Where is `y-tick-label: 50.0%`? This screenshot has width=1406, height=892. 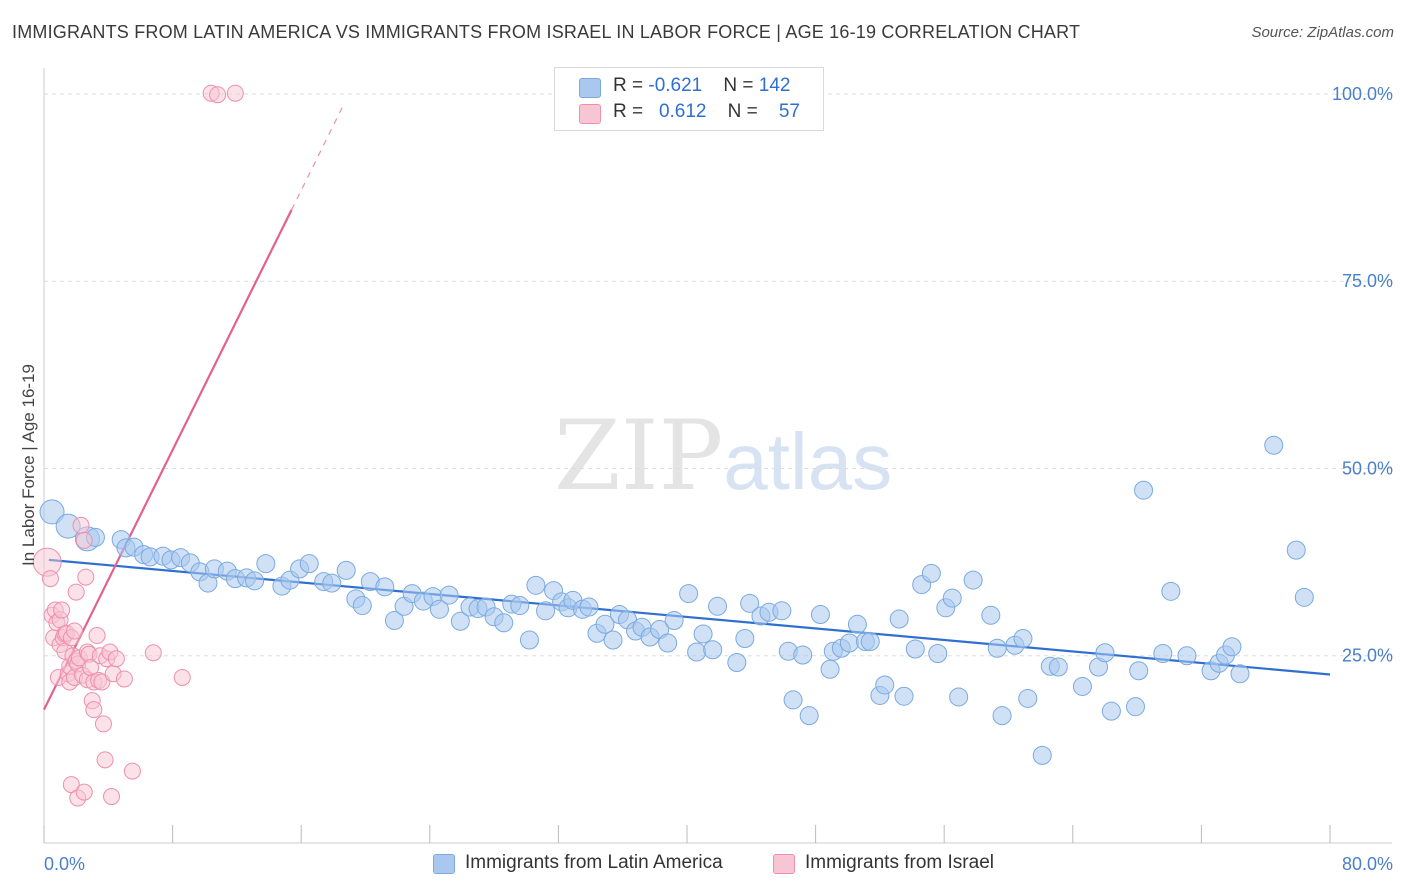
y-tick-label: 50.0% is located at coordinates (1367, 468).